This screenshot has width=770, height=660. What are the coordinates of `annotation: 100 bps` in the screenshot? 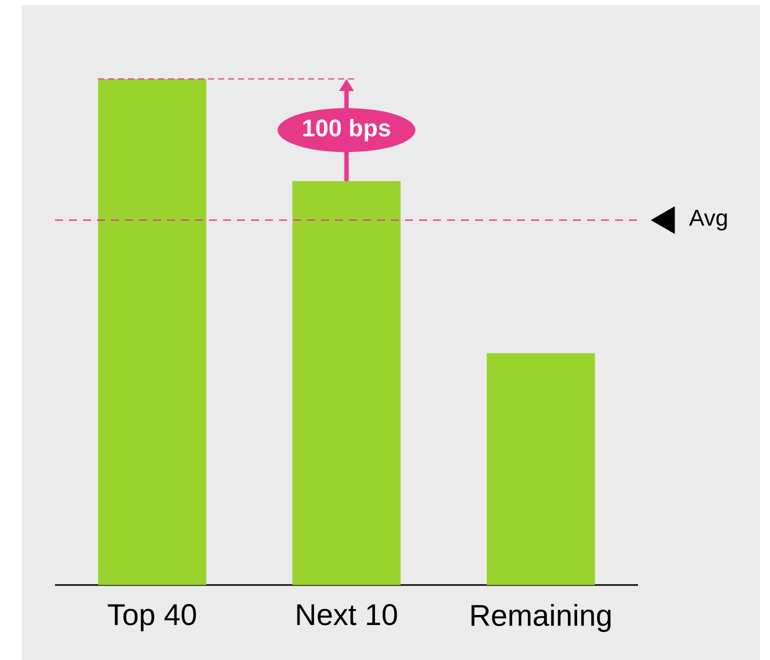 It's located at (346, 130).